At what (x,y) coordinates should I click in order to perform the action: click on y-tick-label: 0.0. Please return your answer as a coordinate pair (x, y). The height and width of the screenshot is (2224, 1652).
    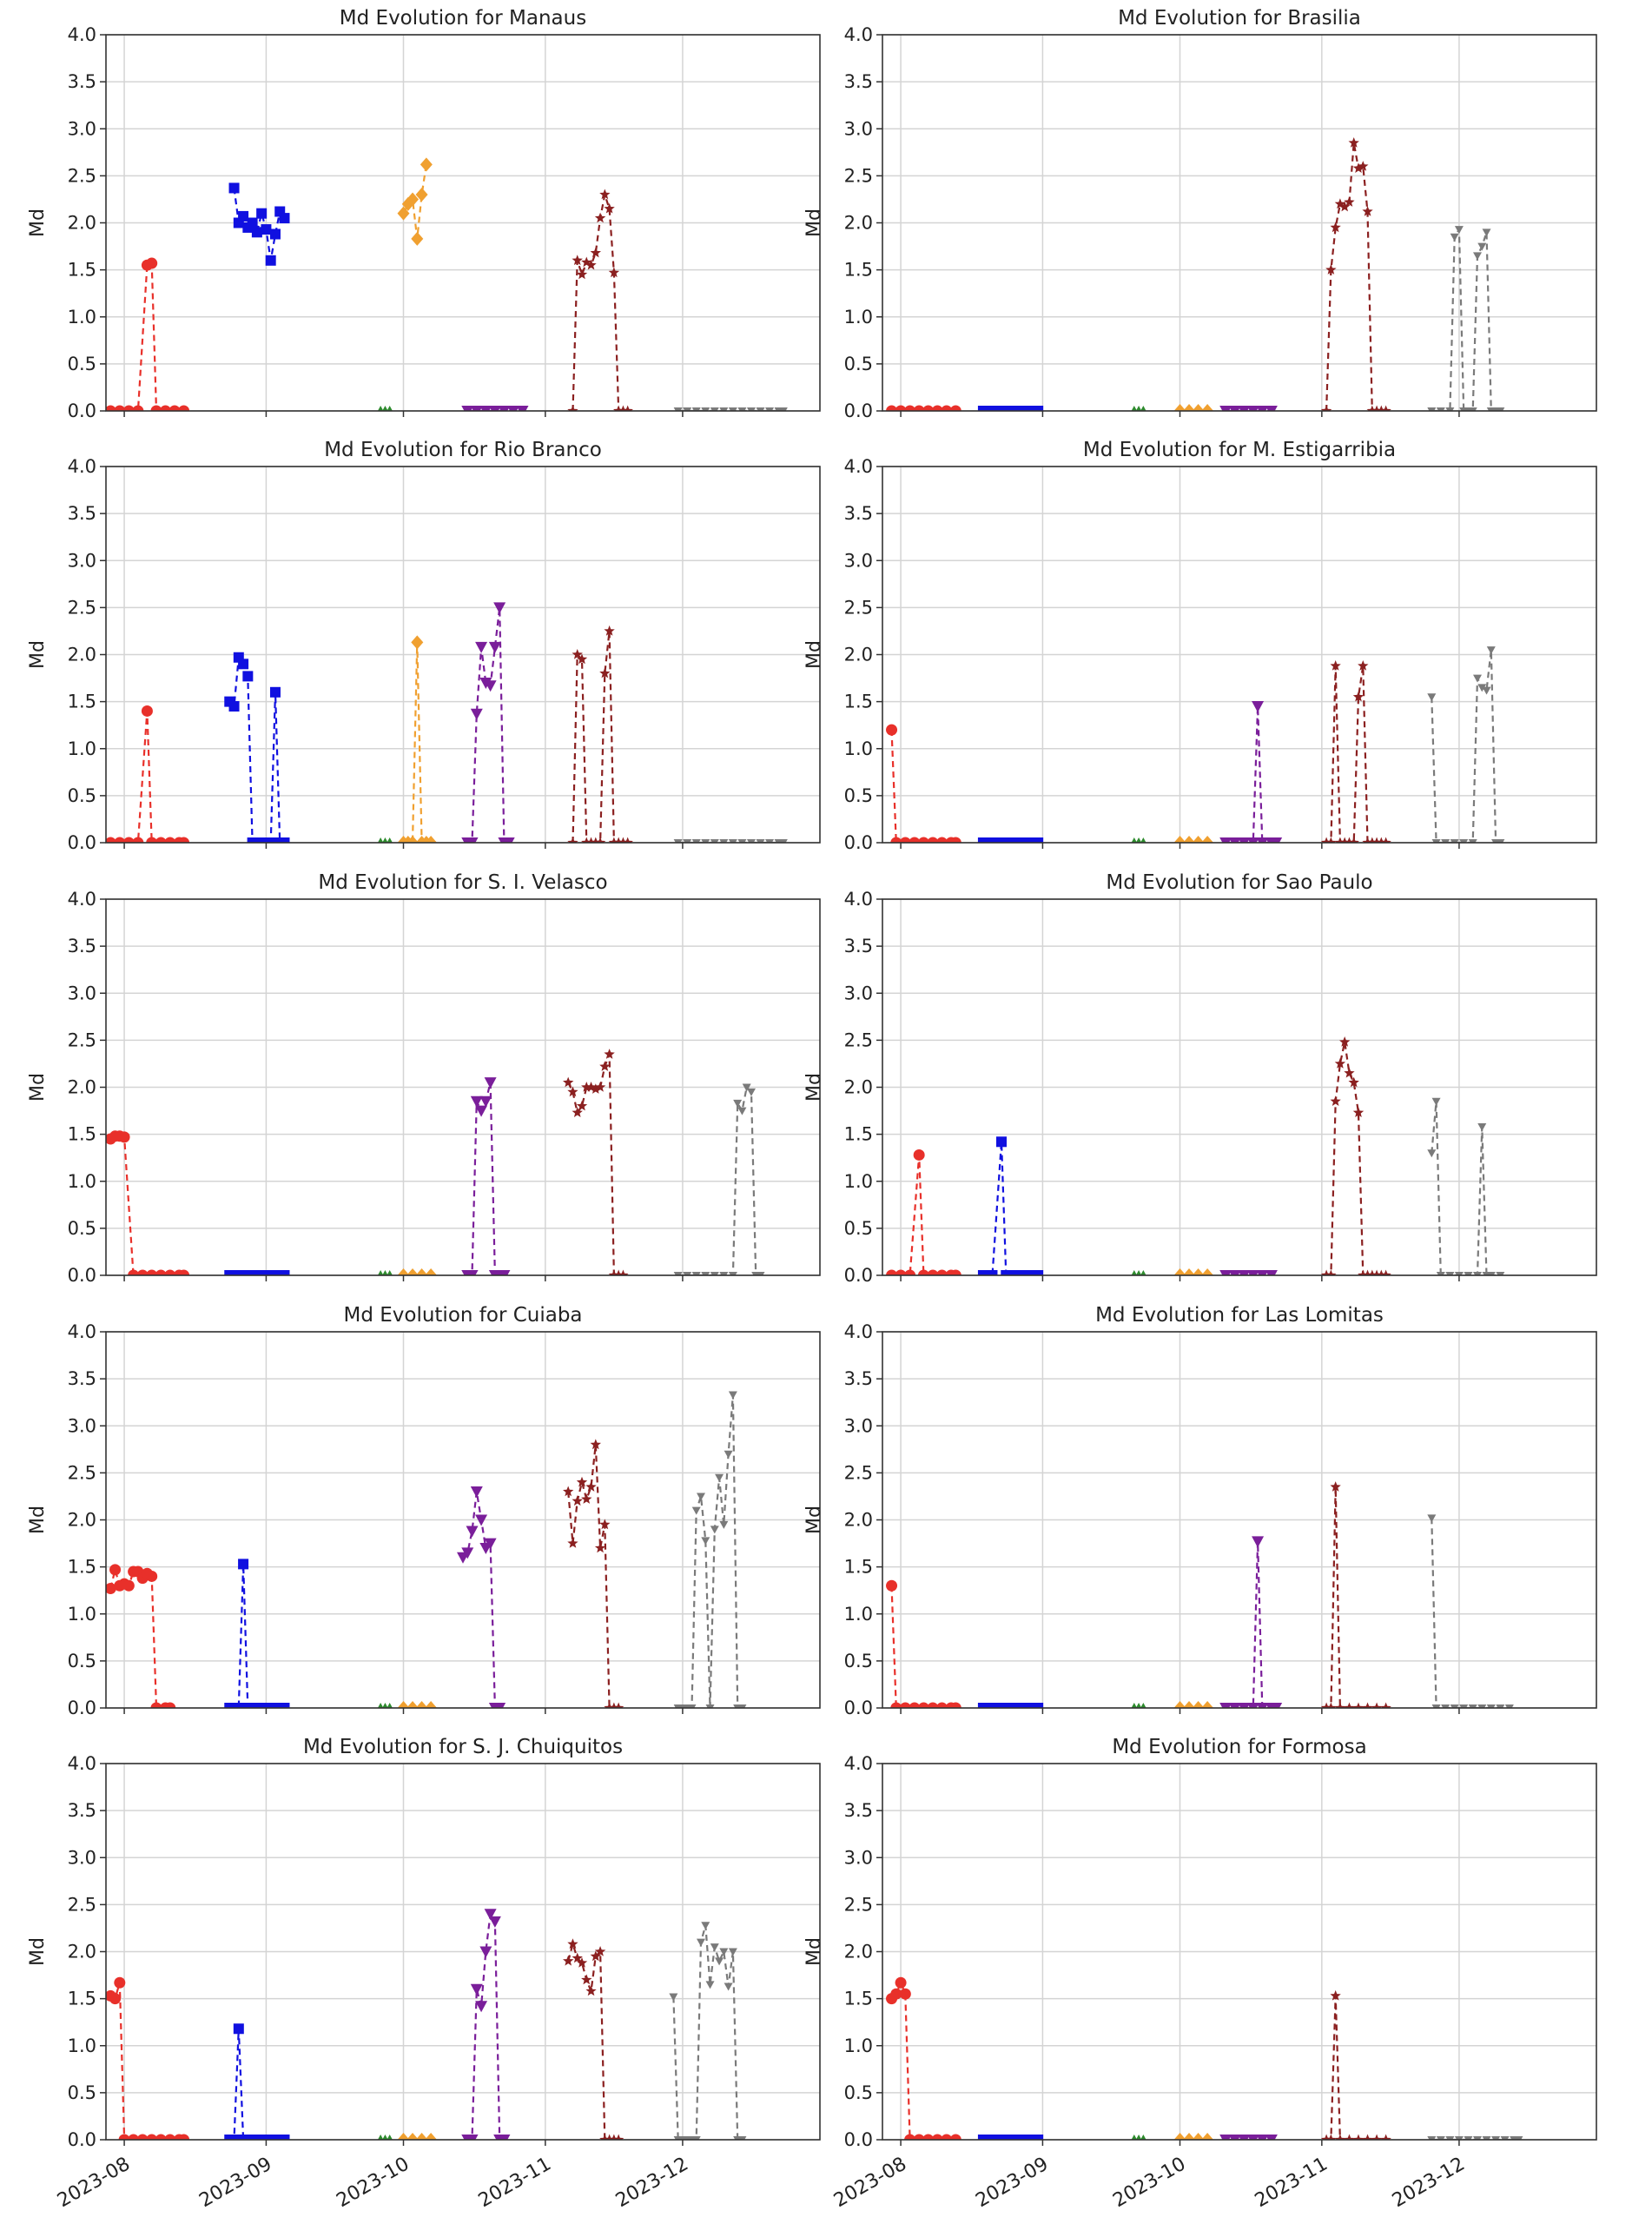
    Looking at the image, I should click on (858, 1708).